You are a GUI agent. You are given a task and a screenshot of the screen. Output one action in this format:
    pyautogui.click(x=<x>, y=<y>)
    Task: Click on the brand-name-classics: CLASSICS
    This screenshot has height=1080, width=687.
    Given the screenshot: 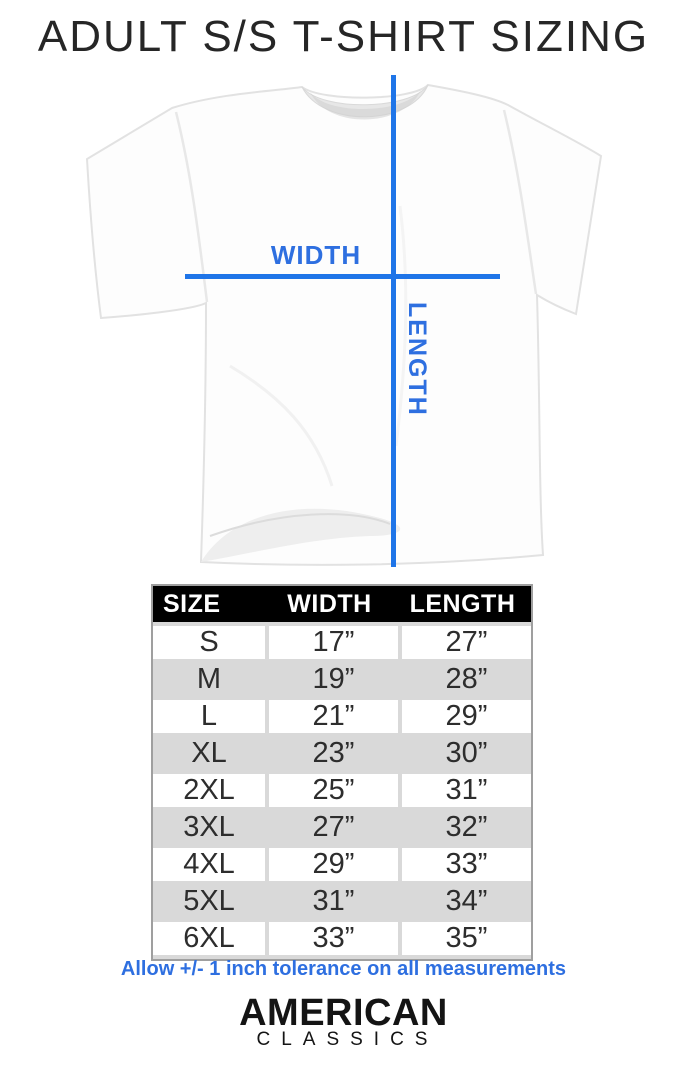 What is the action you would take?
    pyautogui.click(x=347, y=1039)
    